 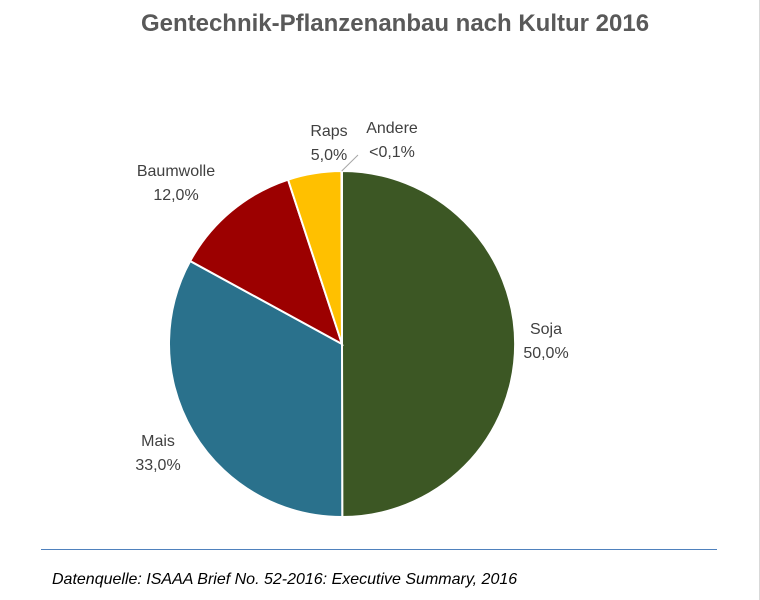 I want to click on pie-slice-soja, so click(x=429, y=344).